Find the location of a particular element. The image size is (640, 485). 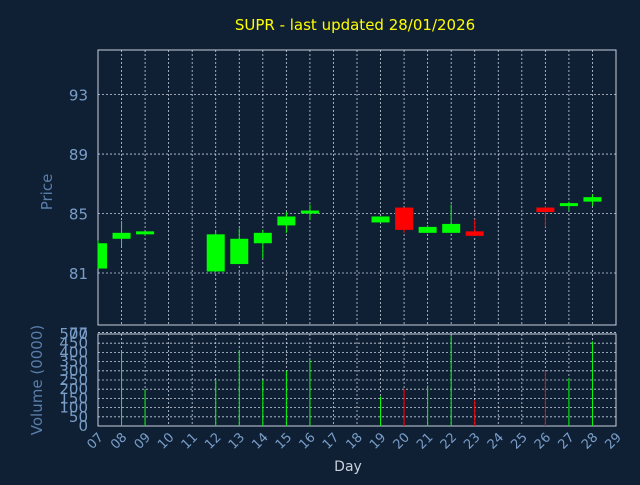

chart-title: SUPR - last updated 28/01/2026 is located at coordinates (355, 25).